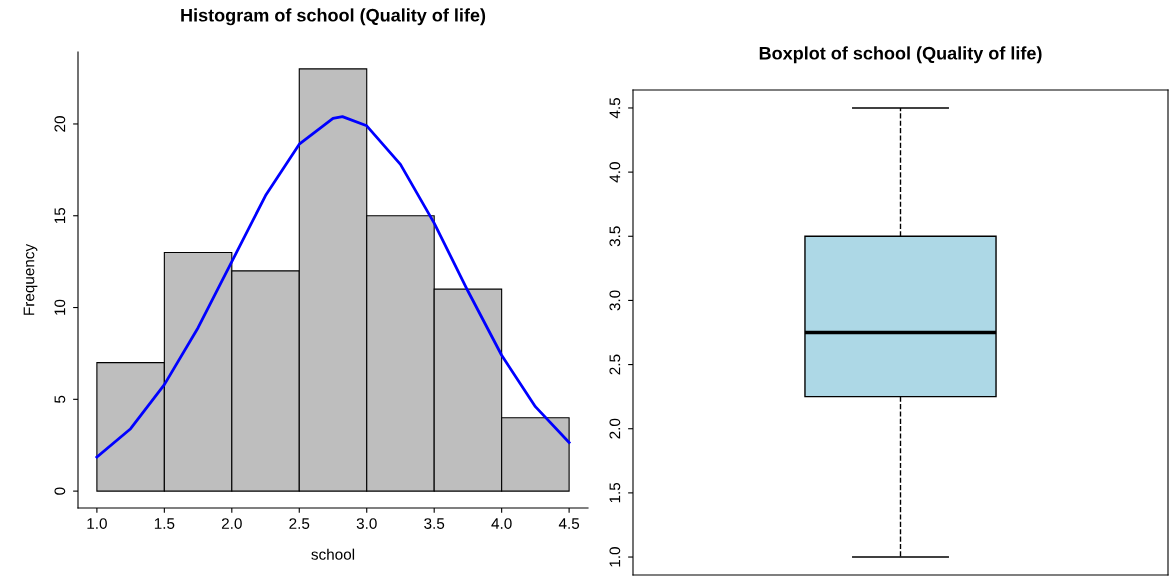 The width and height of the screenshot is (1172, 581). Describe the element at coordinates (569, 523) in the screenshot. I see `x-tick-label: 4.5` at that location.